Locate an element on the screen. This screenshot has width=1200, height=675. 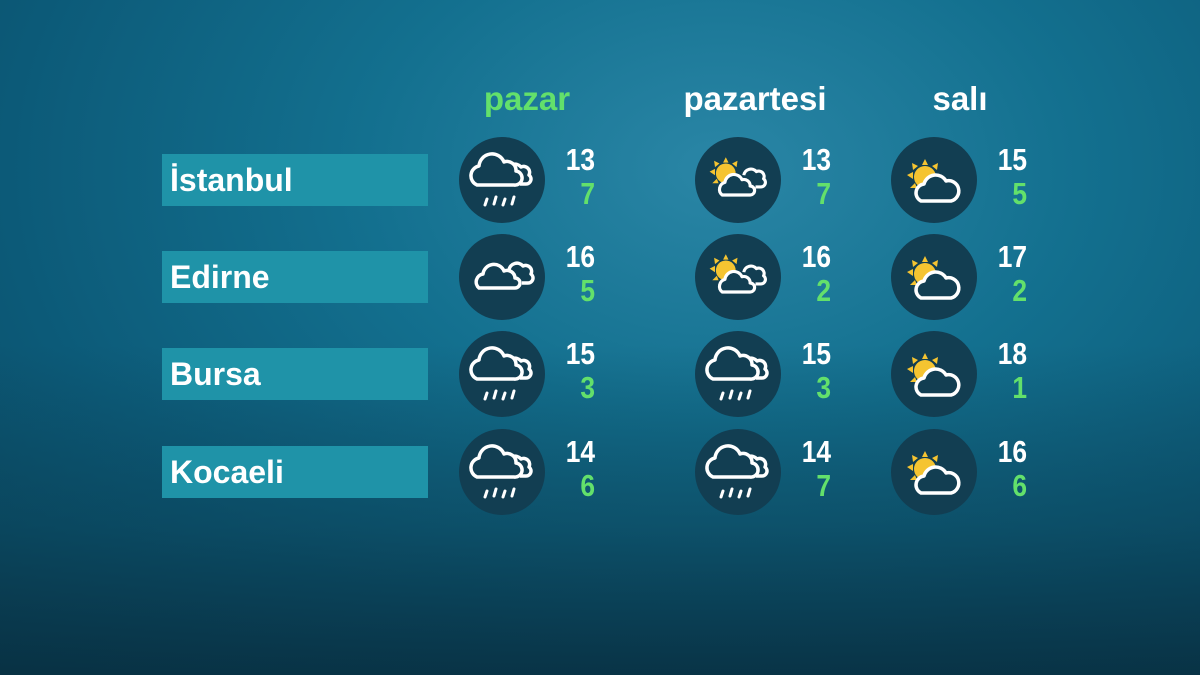
city-label: İstanbul is located at coordinates (295, 180).